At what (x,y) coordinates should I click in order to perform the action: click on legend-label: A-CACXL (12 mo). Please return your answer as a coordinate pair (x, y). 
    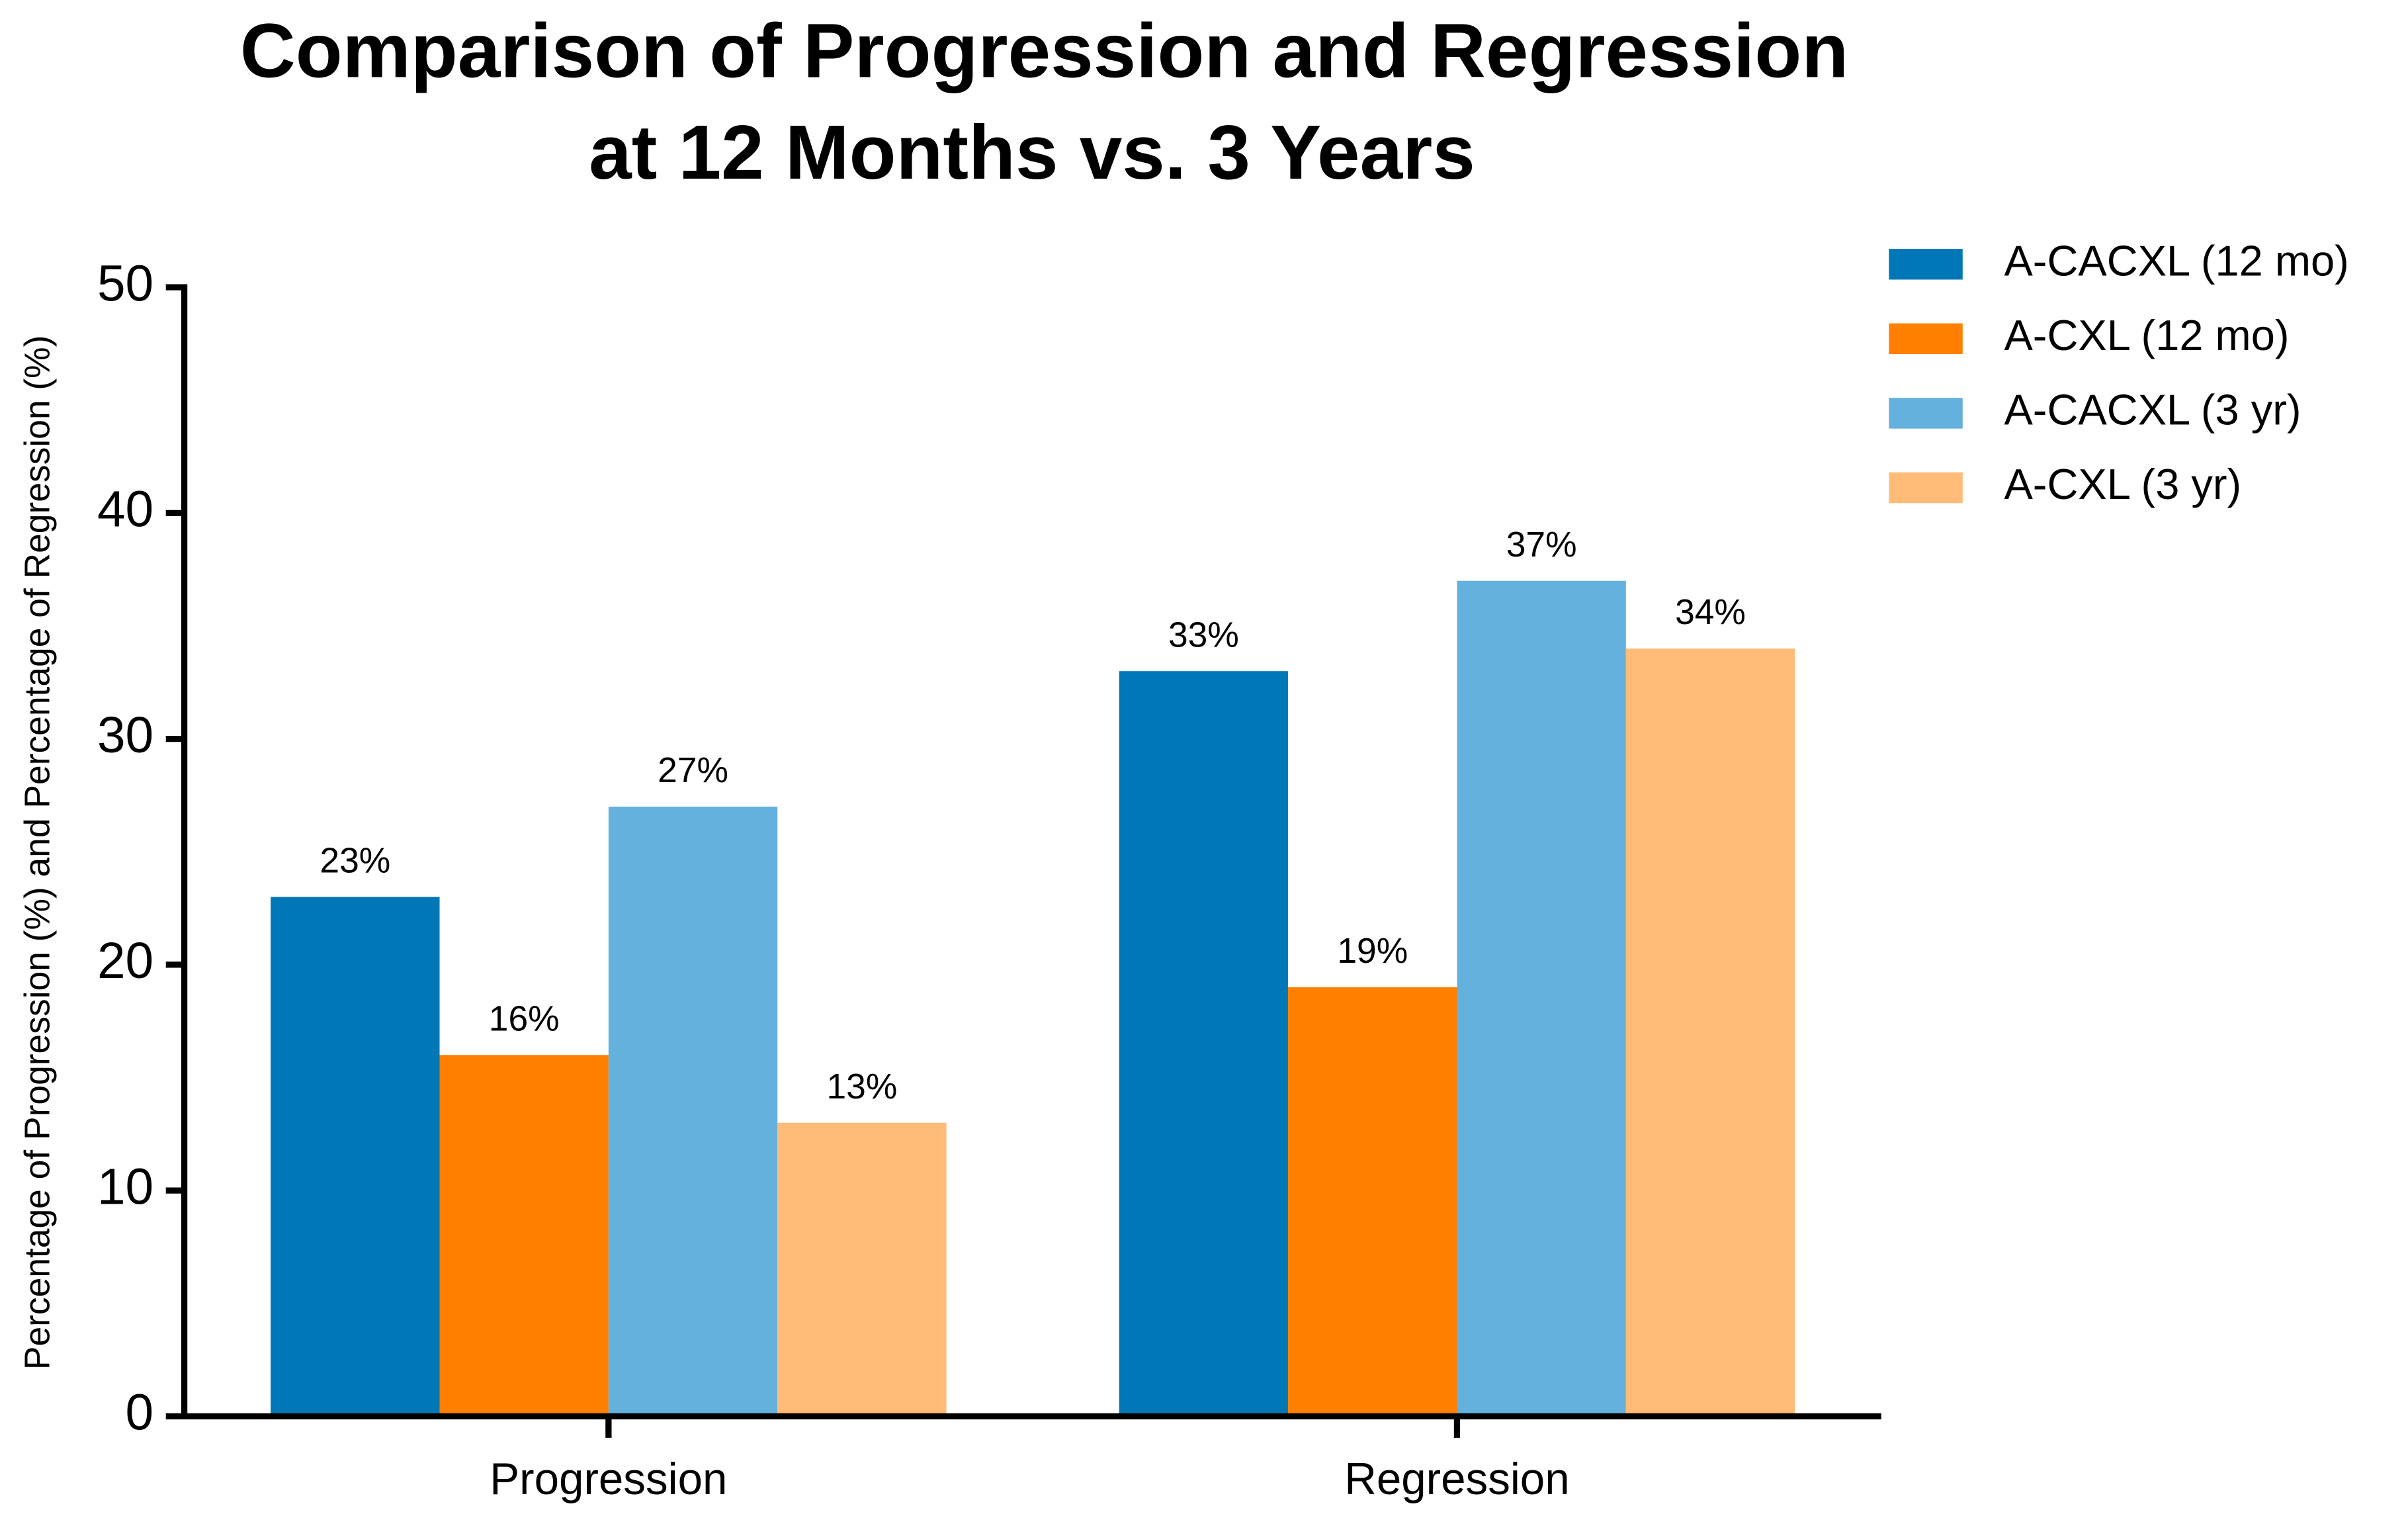
    Looking at the image, I should click on (2176, 260).